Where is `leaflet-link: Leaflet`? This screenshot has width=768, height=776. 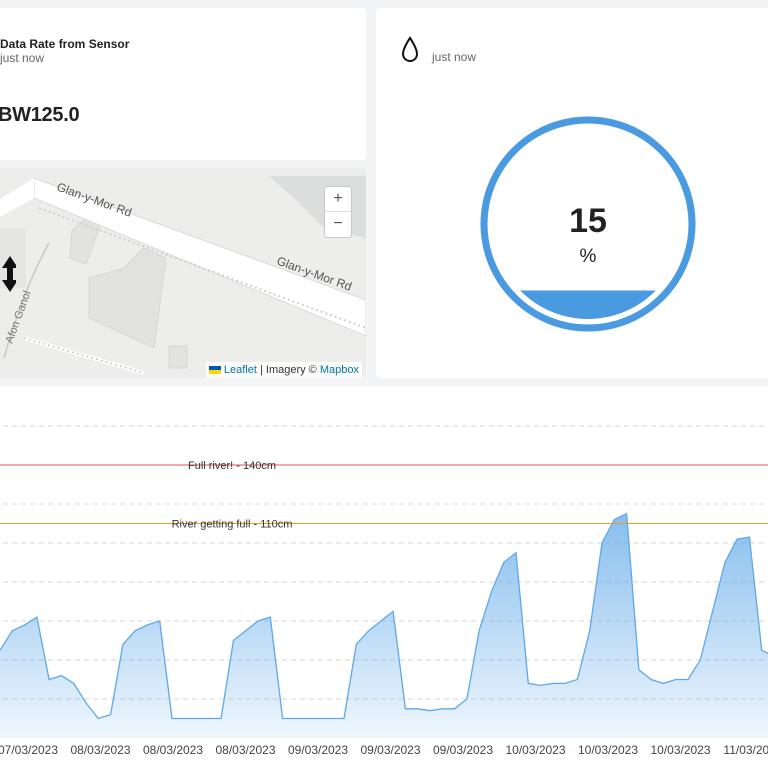 leaflet-link: Leaflet is located at coordinates (240, 370).